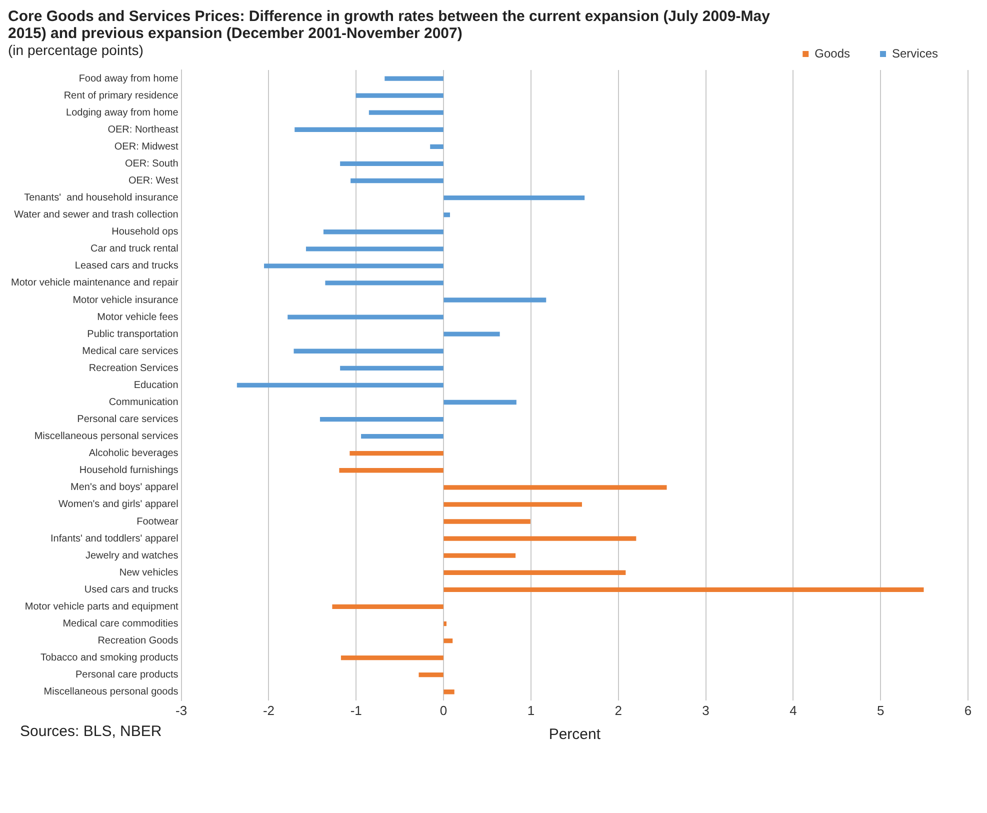 This screenshot has height=813, width=987. What do you see at coordinates (832, 53) in the screenshot?
I see `legend-label: Goods` at bounding box center [832, 53].